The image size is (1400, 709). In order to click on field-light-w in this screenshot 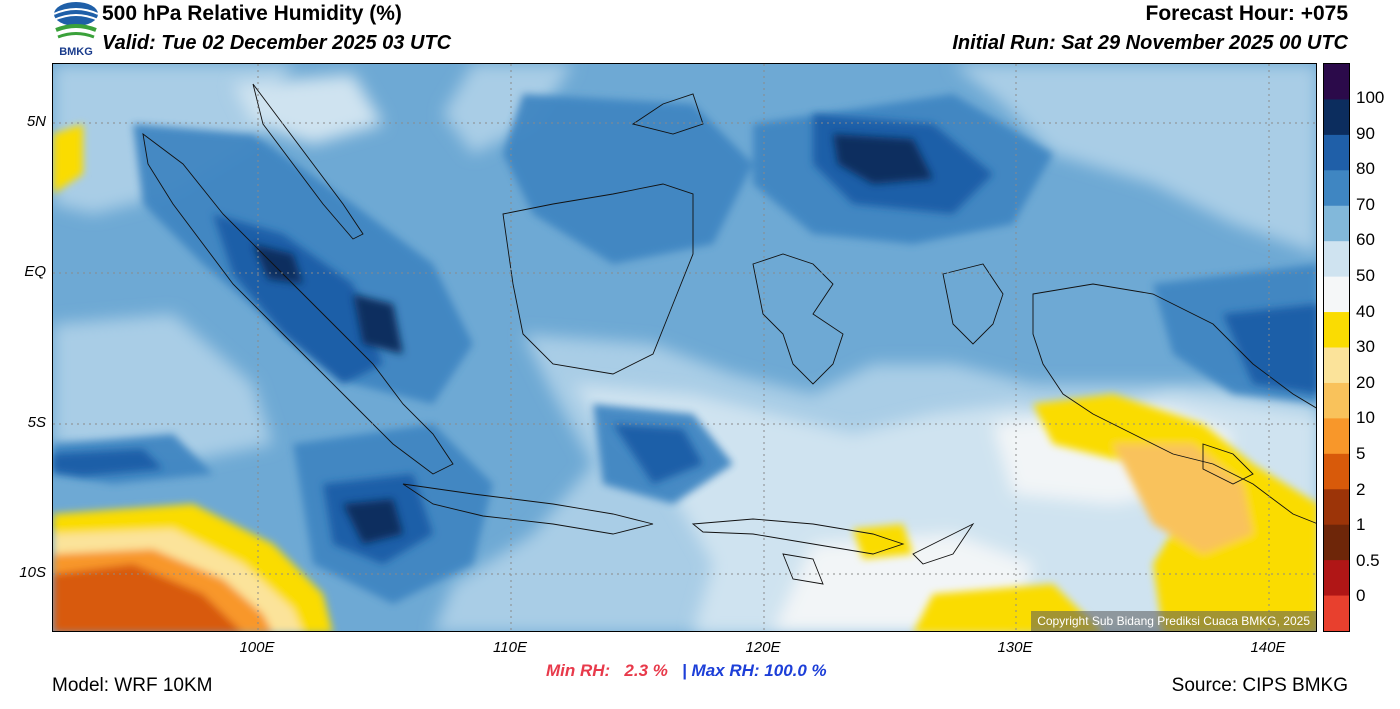, I will do `click(163, 389)`.